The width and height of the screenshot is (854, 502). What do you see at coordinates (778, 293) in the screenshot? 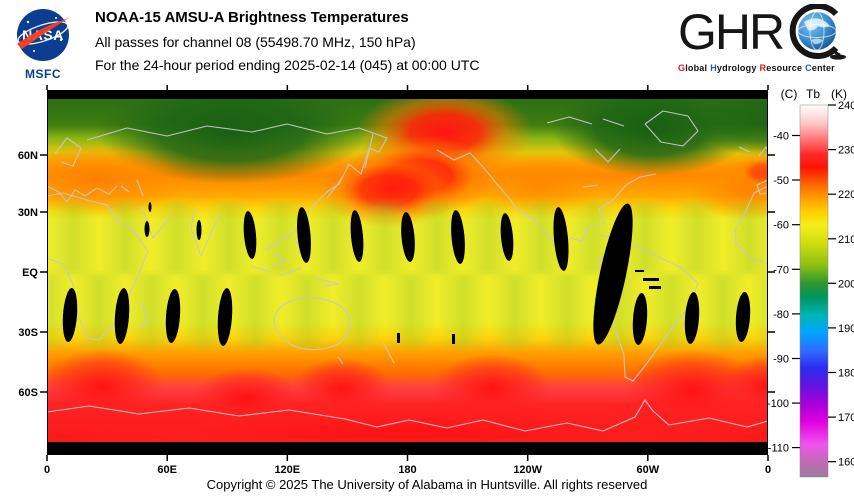
I see `colorbar-c-labels: -40 -50 -60 -70 -80 -90 -100 -110` at bounding box center [778, 293].